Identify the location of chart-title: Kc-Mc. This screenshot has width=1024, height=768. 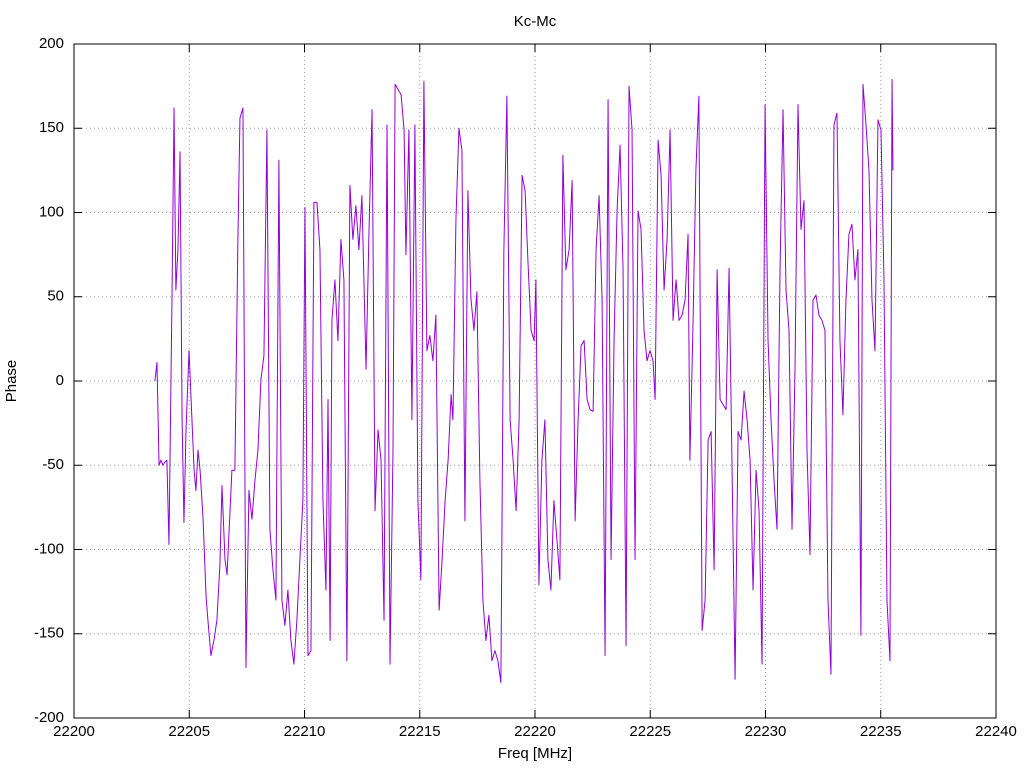
(535, 21).